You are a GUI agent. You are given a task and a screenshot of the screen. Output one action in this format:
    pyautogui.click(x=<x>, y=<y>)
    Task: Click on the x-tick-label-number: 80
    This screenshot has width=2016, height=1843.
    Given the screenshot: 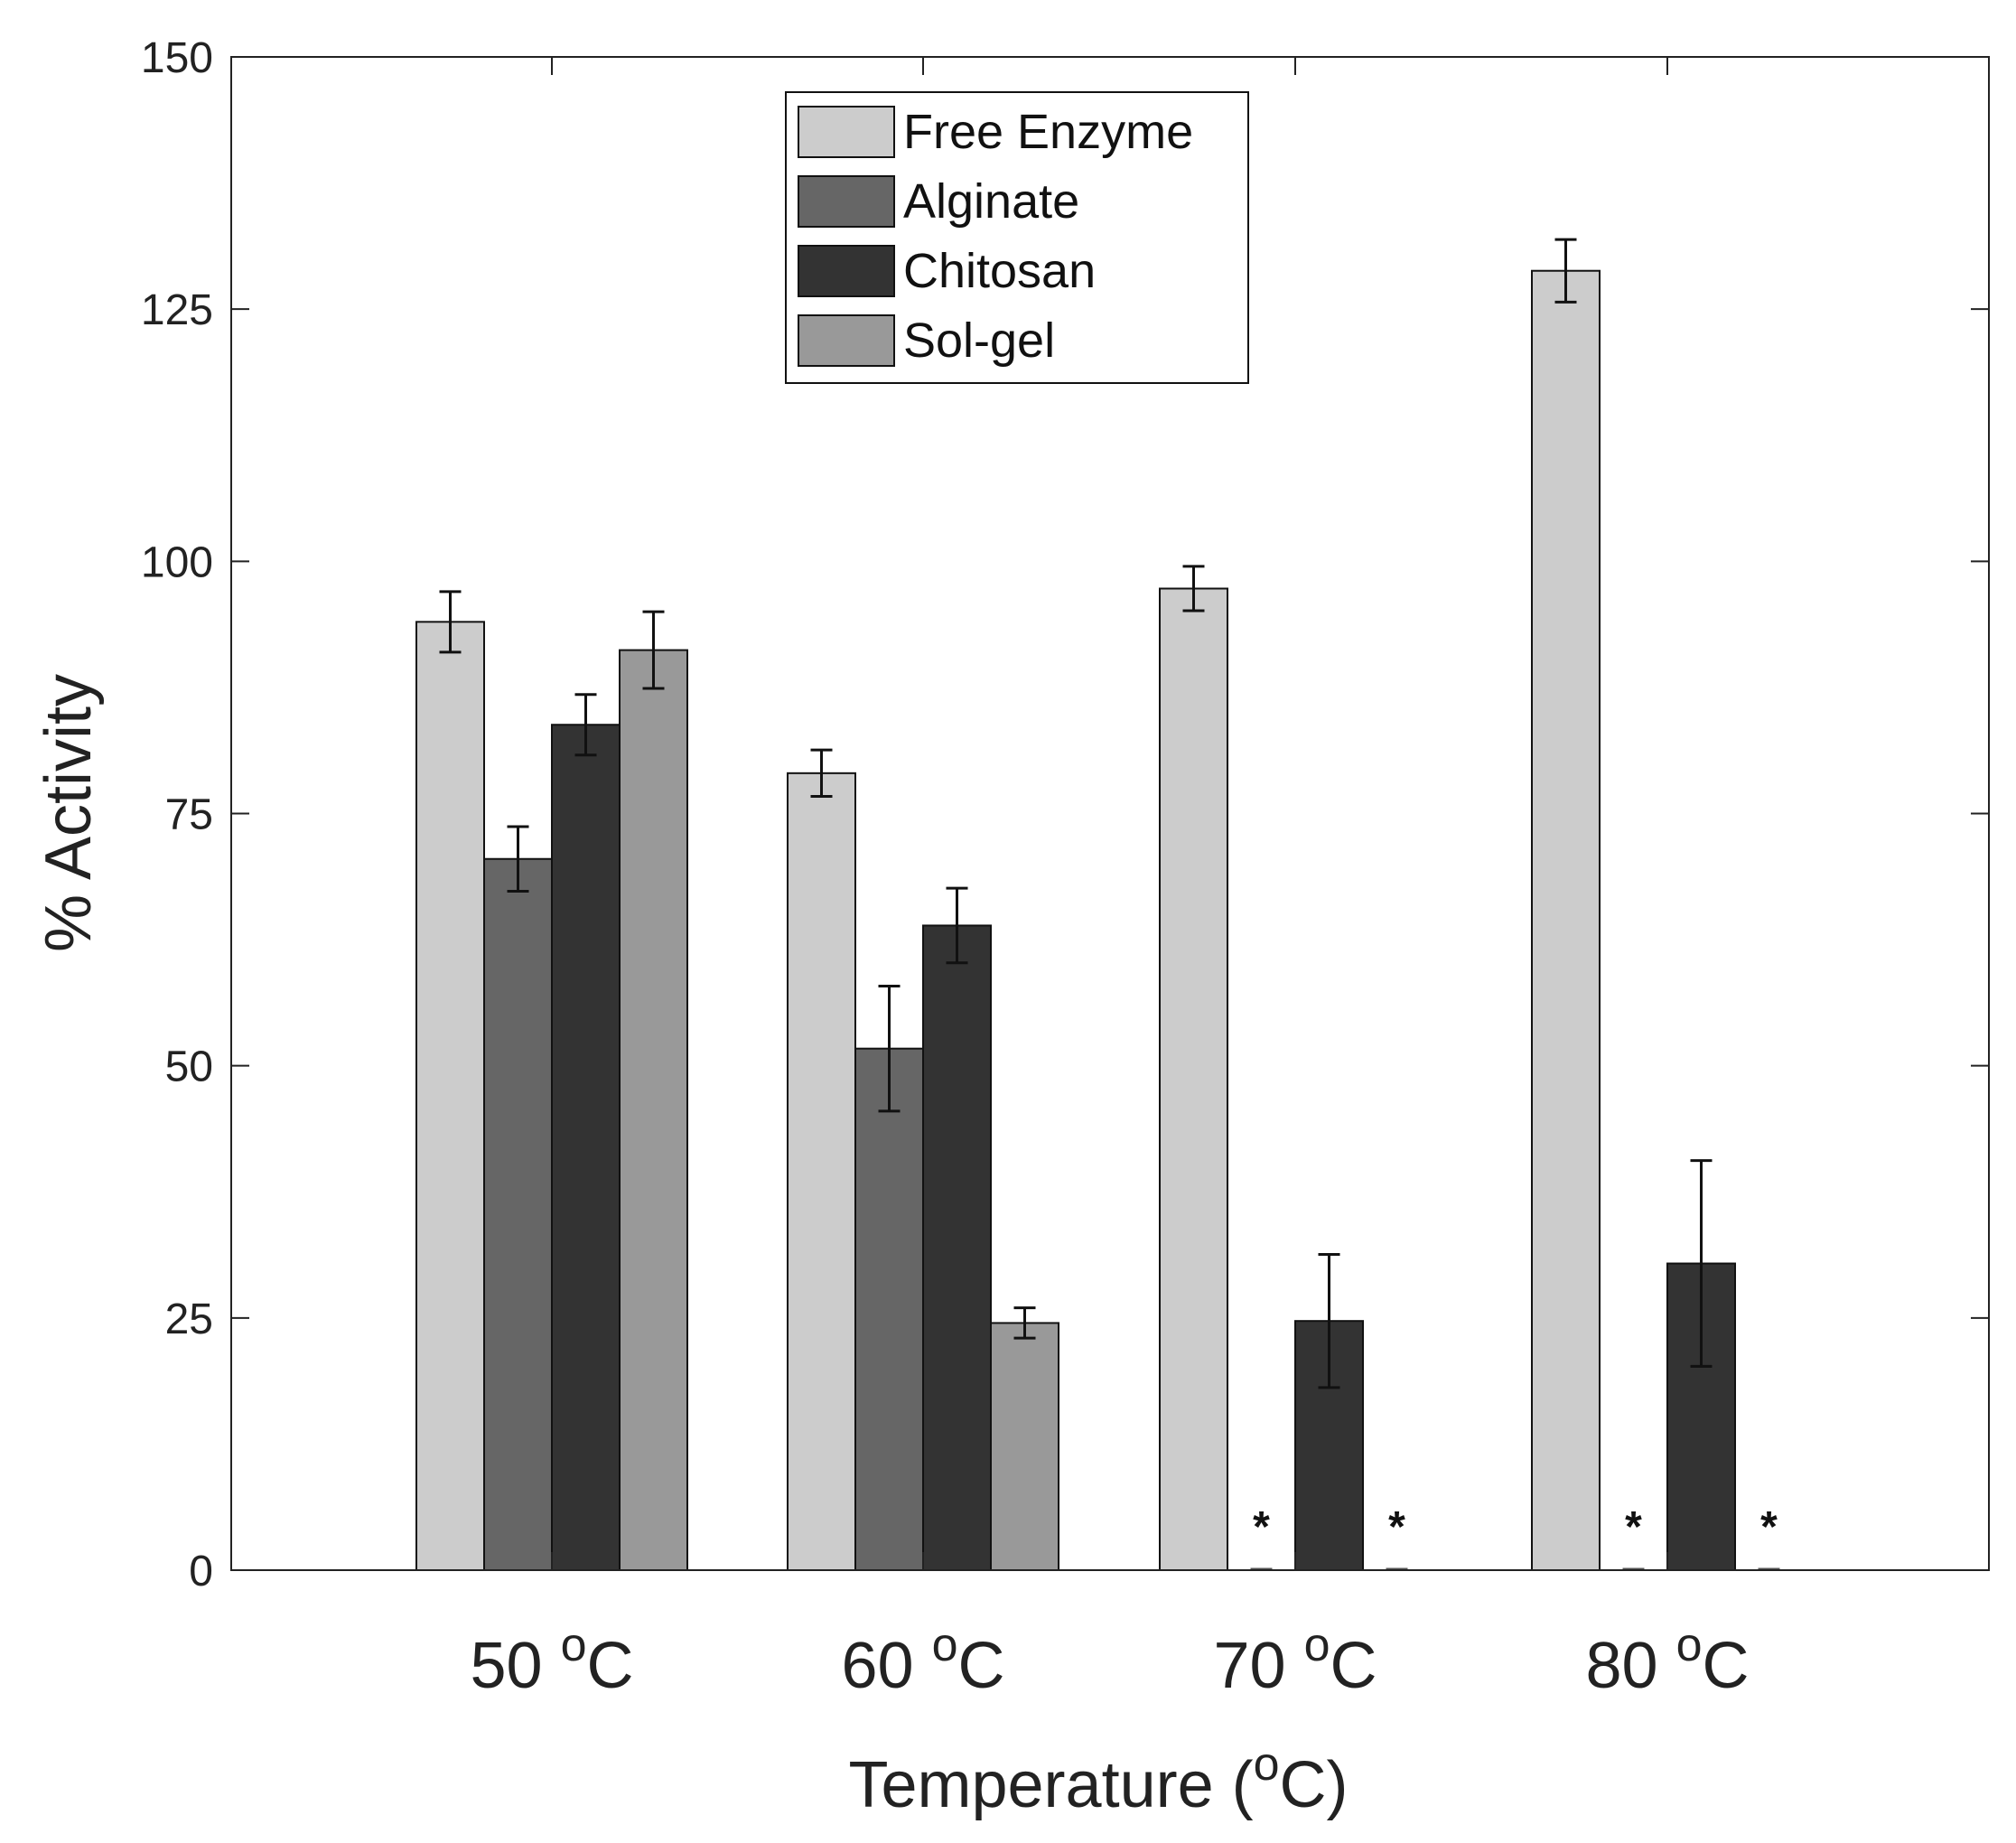 What is the action you would take?
    pyautogui.click(x=1630, y=1666)
    